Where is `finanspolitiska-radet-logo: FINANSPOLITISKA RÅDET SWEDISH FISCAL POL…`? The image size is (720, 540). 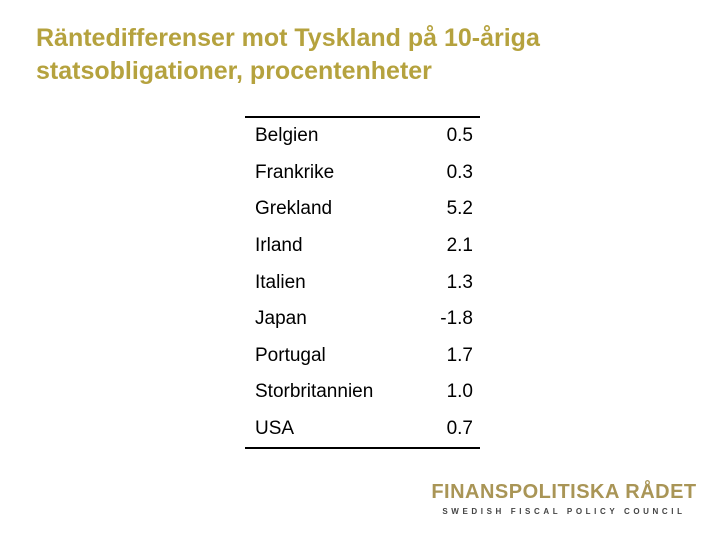 finanspolitiska-radet-logo: FINANSPOLITISKA RÅDET SWEDISH FISCAL POL… is located at coordinates (564, 498).